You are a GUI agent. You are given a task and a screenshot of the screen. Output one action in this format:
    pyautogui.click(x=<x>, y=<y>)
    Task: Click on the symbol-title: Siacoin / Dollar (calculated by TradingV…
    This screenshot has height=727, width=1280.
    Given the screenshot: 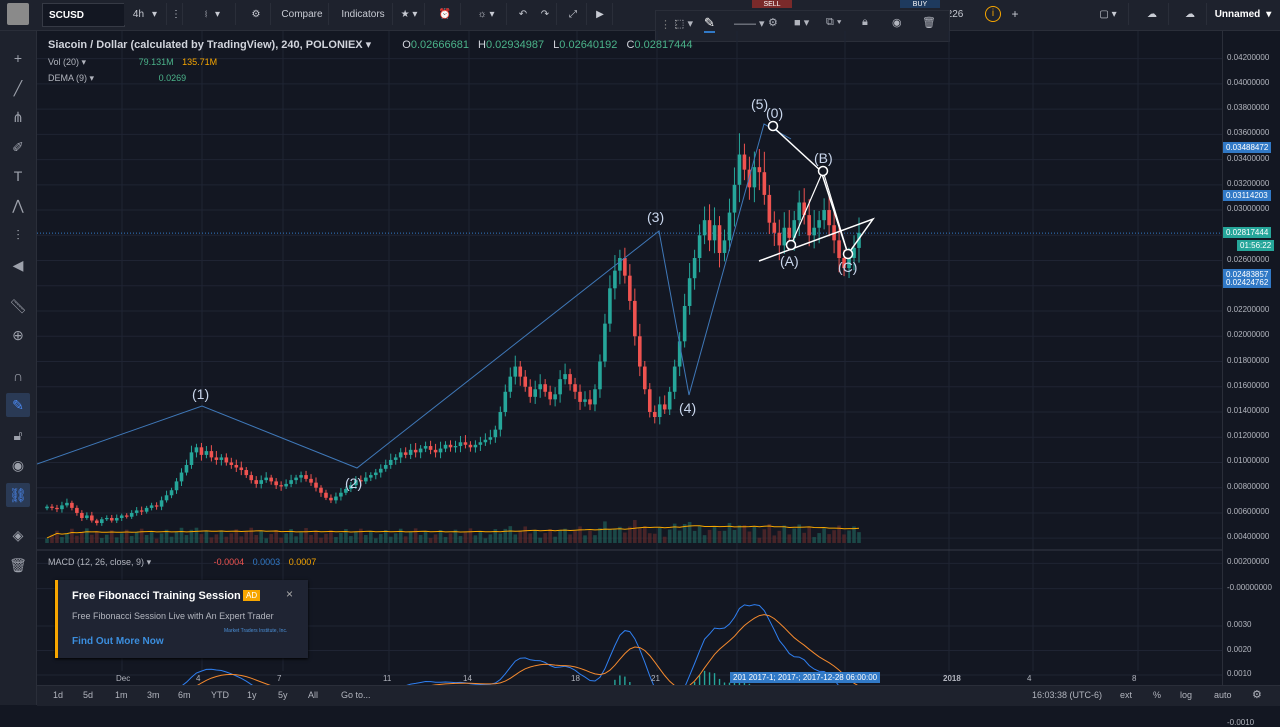 What is the action you would take?
    pyautogui.click(x=205, y=45)
    